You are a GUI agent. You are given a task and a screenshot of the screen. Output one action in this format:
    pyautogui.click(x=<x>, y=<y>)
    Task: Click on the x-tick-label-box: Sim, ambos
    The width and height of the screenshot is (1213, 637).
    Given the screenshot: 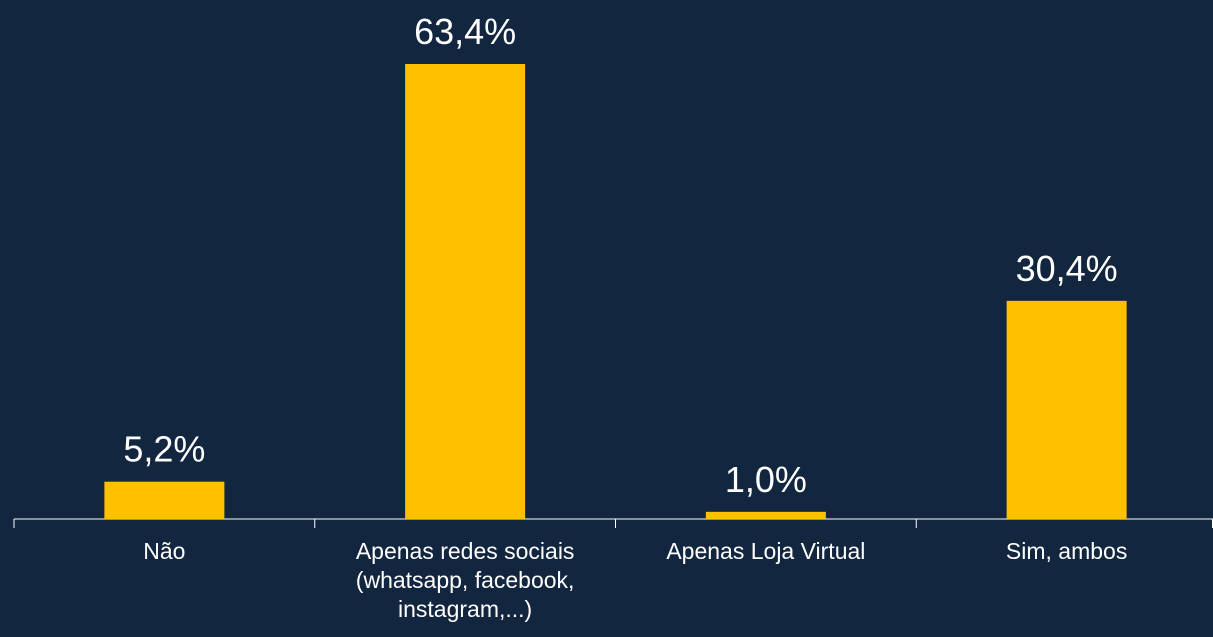 What is the action you would take?
    pyautogui.click(x=1066, y=551)
    